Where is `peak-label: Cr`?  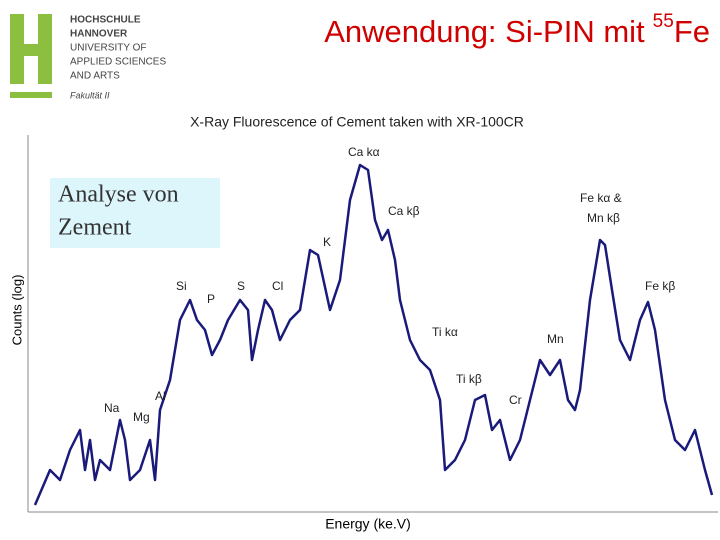
peak-label: Cr is located at coordinates (515, 400).